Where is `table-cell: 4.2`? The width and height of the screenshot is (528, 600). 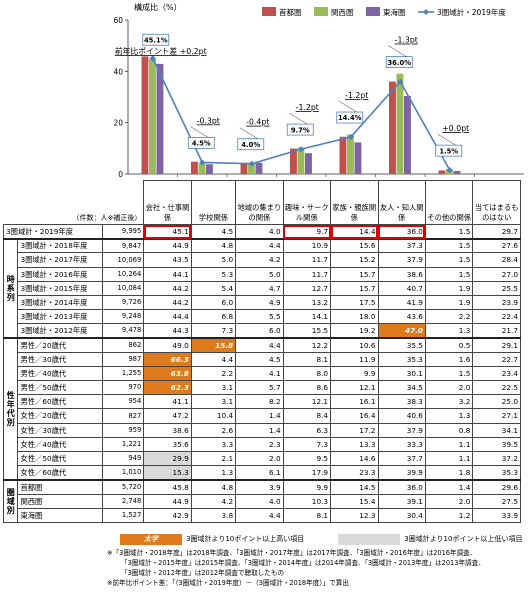
table-cell: 4.2 is located at coordinates (259, 260).